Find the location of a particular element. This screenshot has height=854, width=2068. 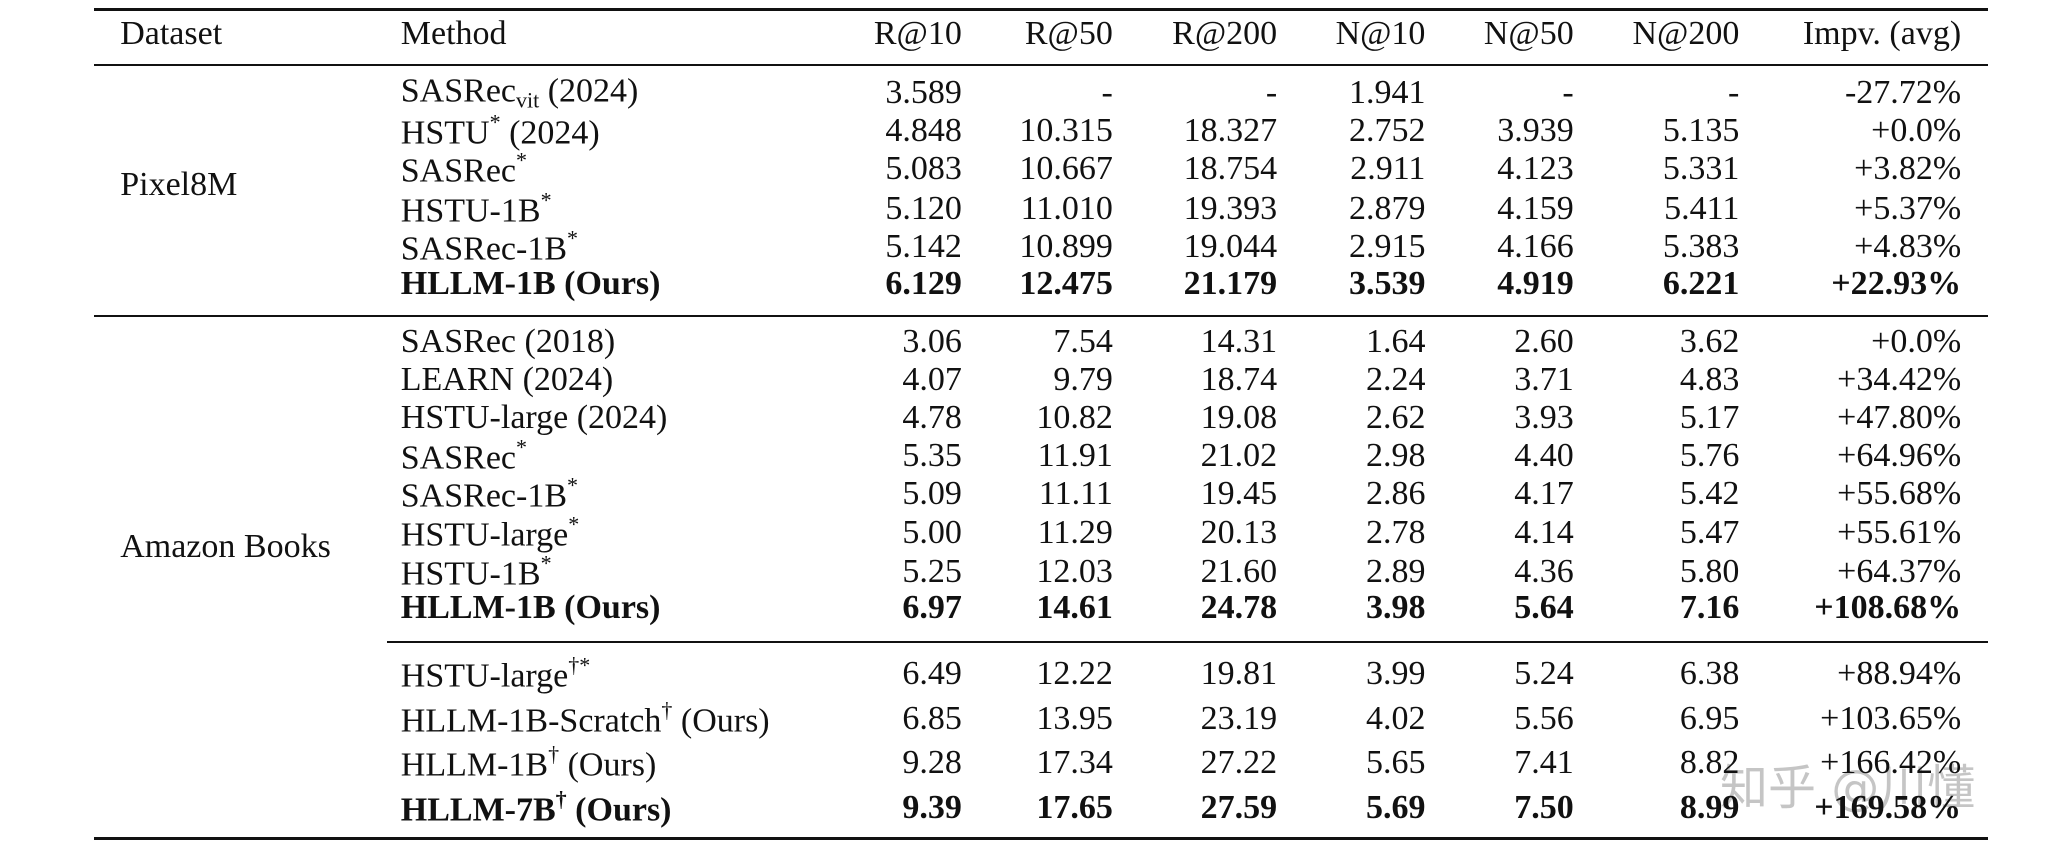

value-cell: 2.89 is located at coordinates (1395, 571).